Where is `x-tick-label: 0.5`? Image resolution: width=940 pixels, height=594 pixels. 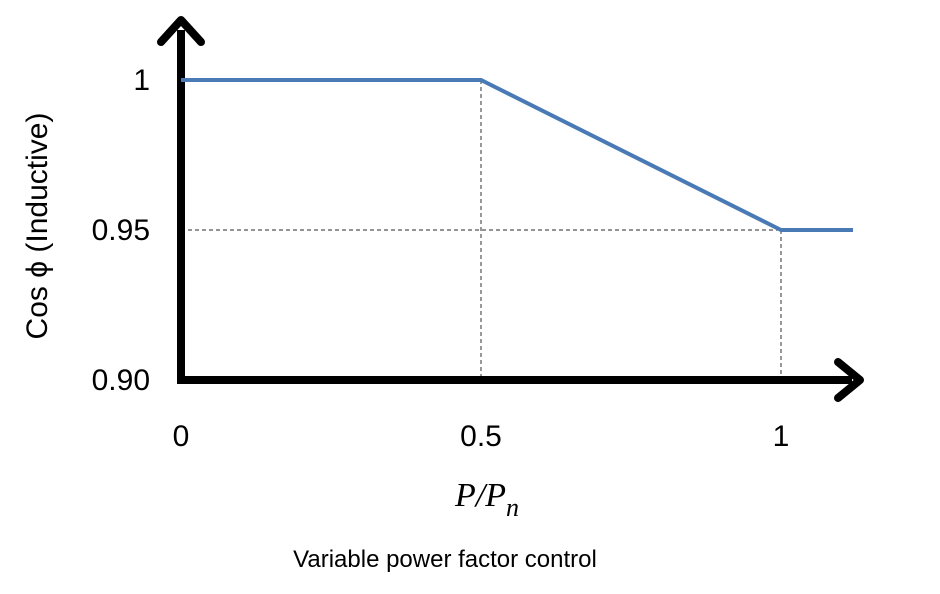 x-tick-label: 0.5 is located at coordinates (481, 436).